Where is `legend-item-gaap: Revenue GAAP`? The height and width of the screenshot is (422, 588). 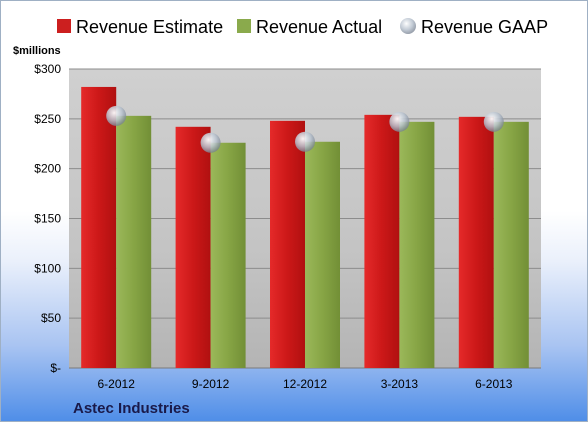 legend-item-gaap: Revenue GAAP is located at coordinates (474, 27).